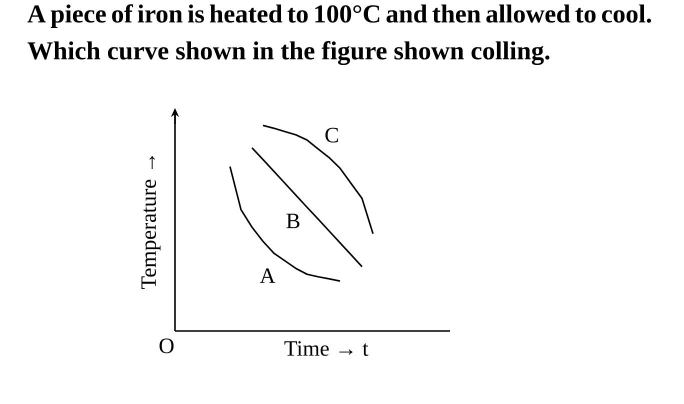 This screenshot has height=404, width=684. Describe the element at coordinates (150, 223) in the screenshot. I see `y-axis-title: Temperature →` at that location.